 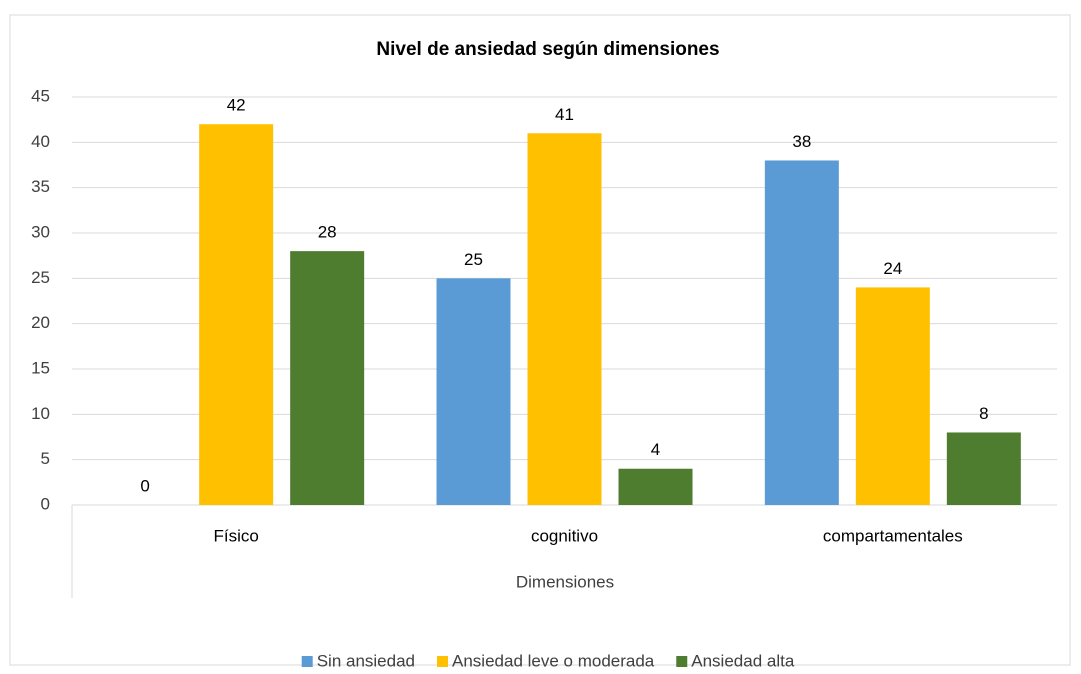 What do you see at coordinates (40, 367) in the screenshot?
I see `y-tick-label: 15` at bounding box center [40, 367].